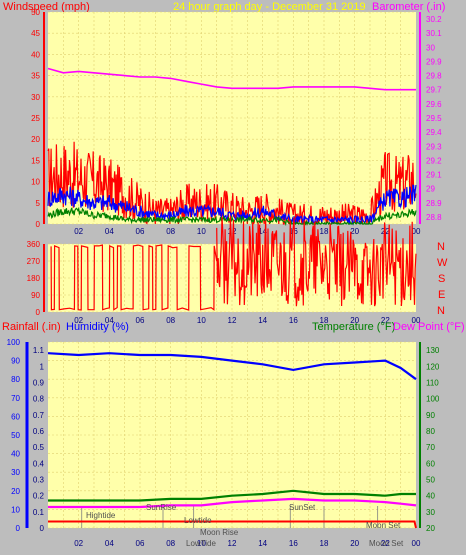 The width and height of the screenshot is (466, 555). I want to click on barometer-tick-label: 29.3, so click(434, 146).